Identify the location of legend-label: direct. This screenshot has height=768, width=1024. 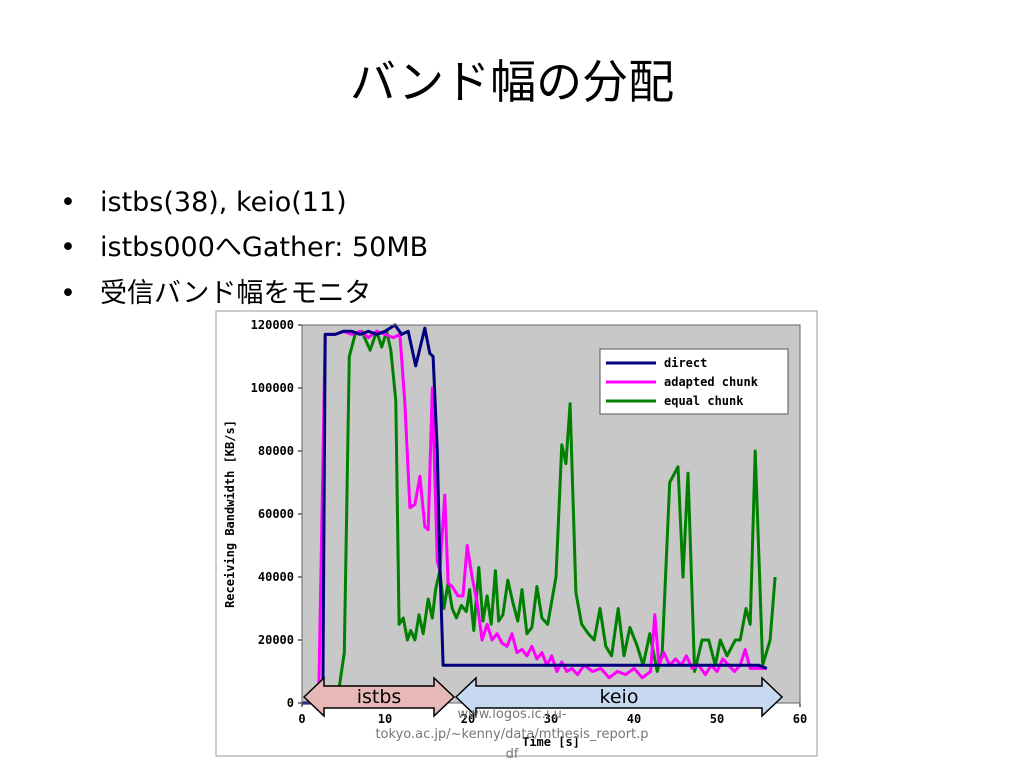
(685, 363).